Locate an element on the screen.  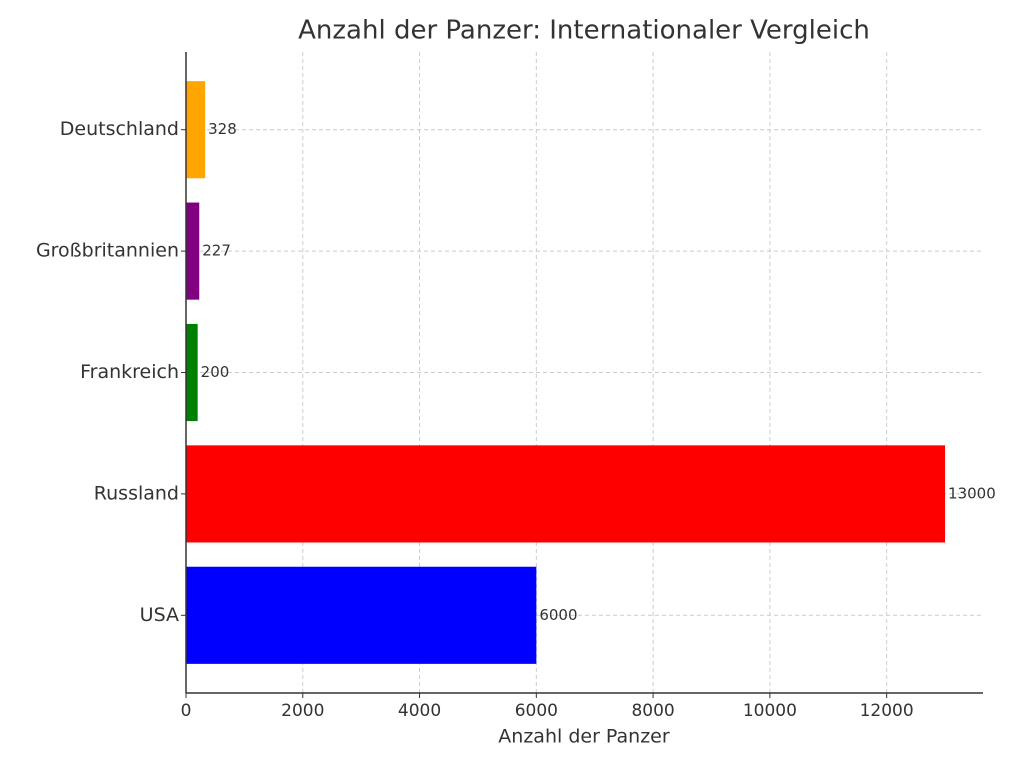
x-axis-label: Anzahl der Panzer is located at coordinates (584, 737).